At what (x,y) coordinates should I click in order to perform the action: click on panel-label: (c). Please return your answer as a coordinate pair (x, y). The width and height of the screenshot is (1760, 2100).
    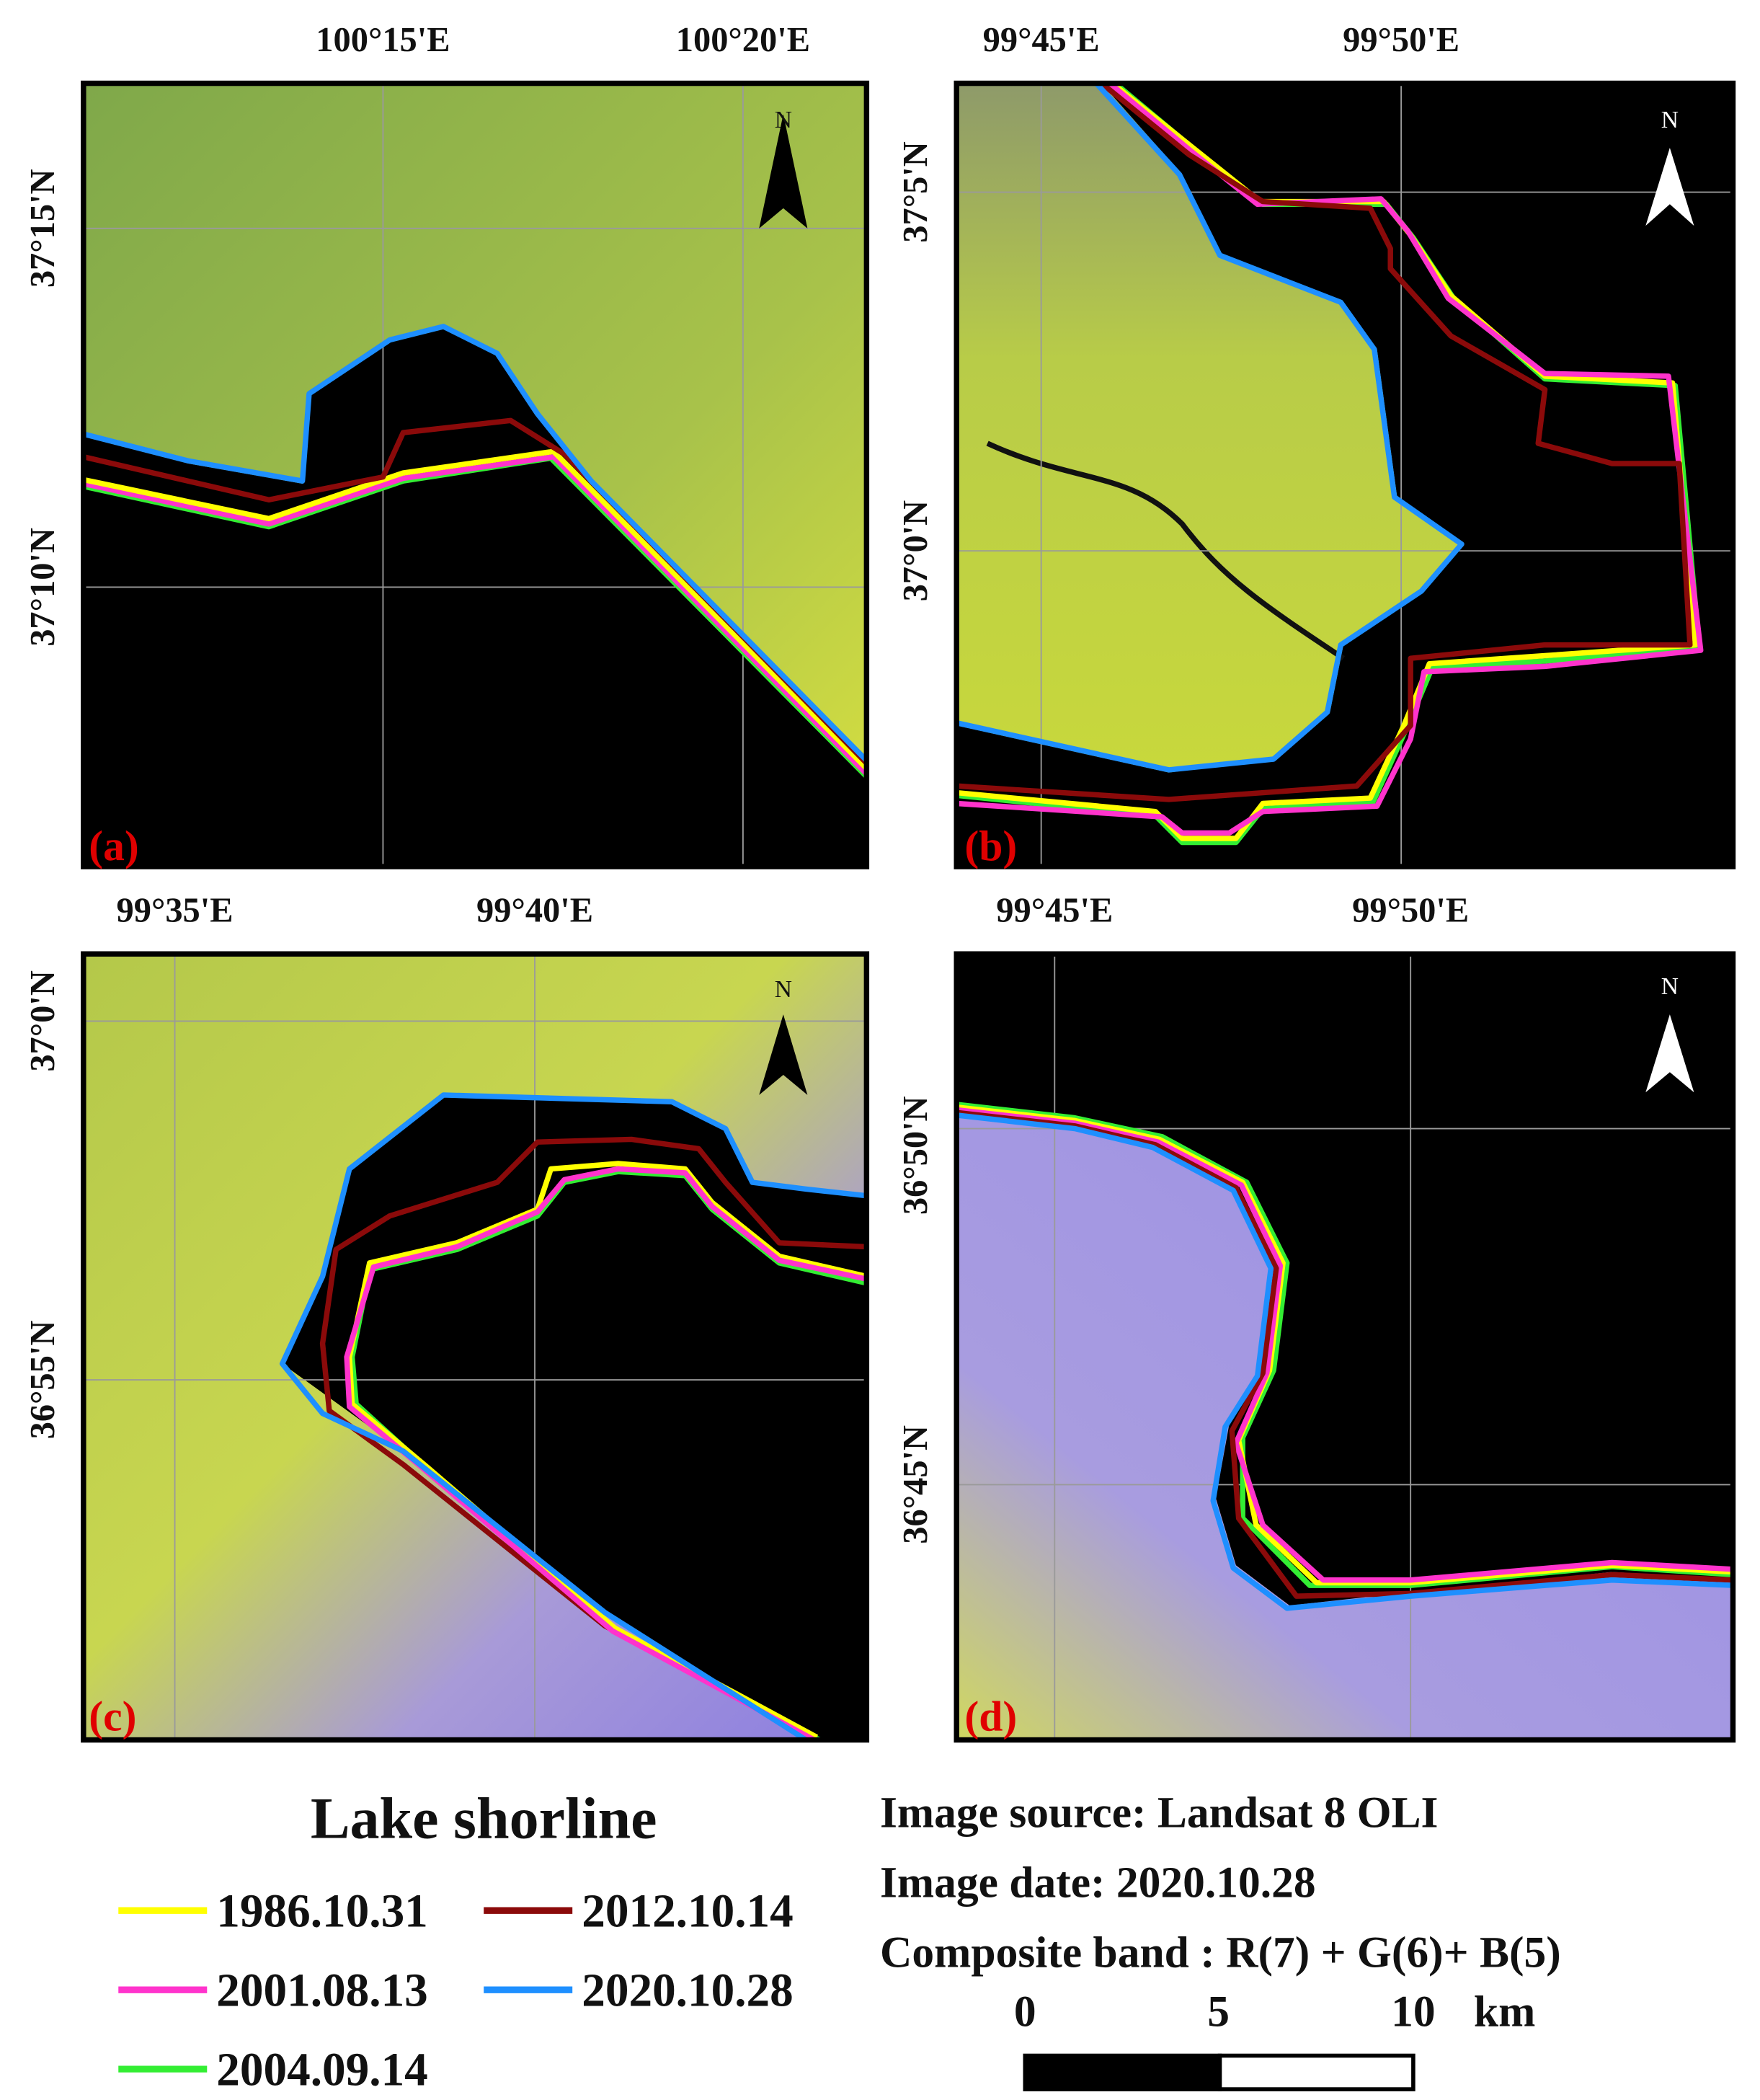
    Looking at the image, I should click on (112, 1716).